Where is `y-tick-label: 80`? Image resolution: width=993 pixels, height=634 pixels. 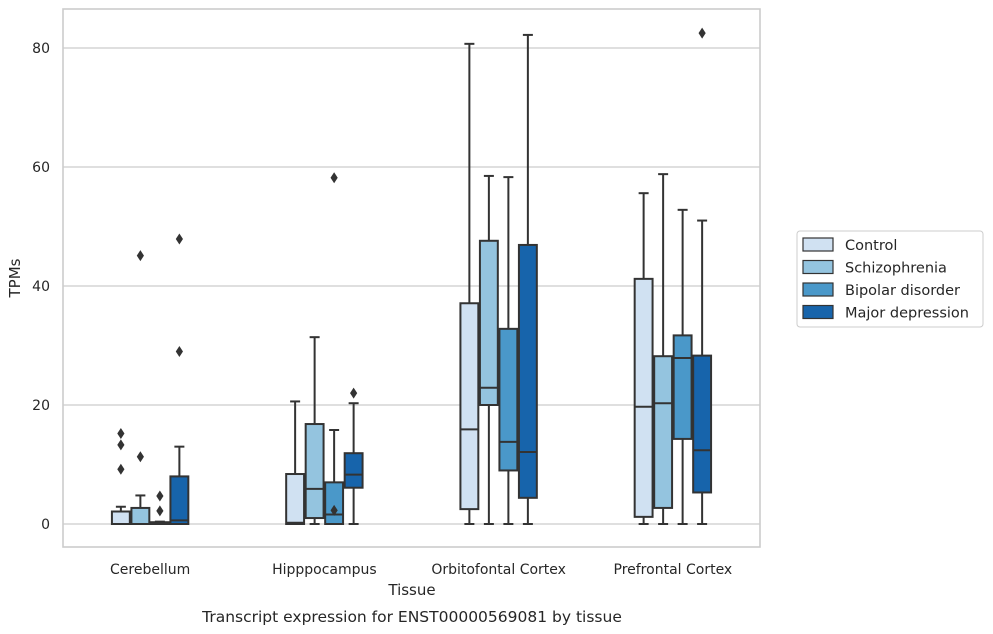
y-tick-label: 80 is located at coordinates (41, 49).